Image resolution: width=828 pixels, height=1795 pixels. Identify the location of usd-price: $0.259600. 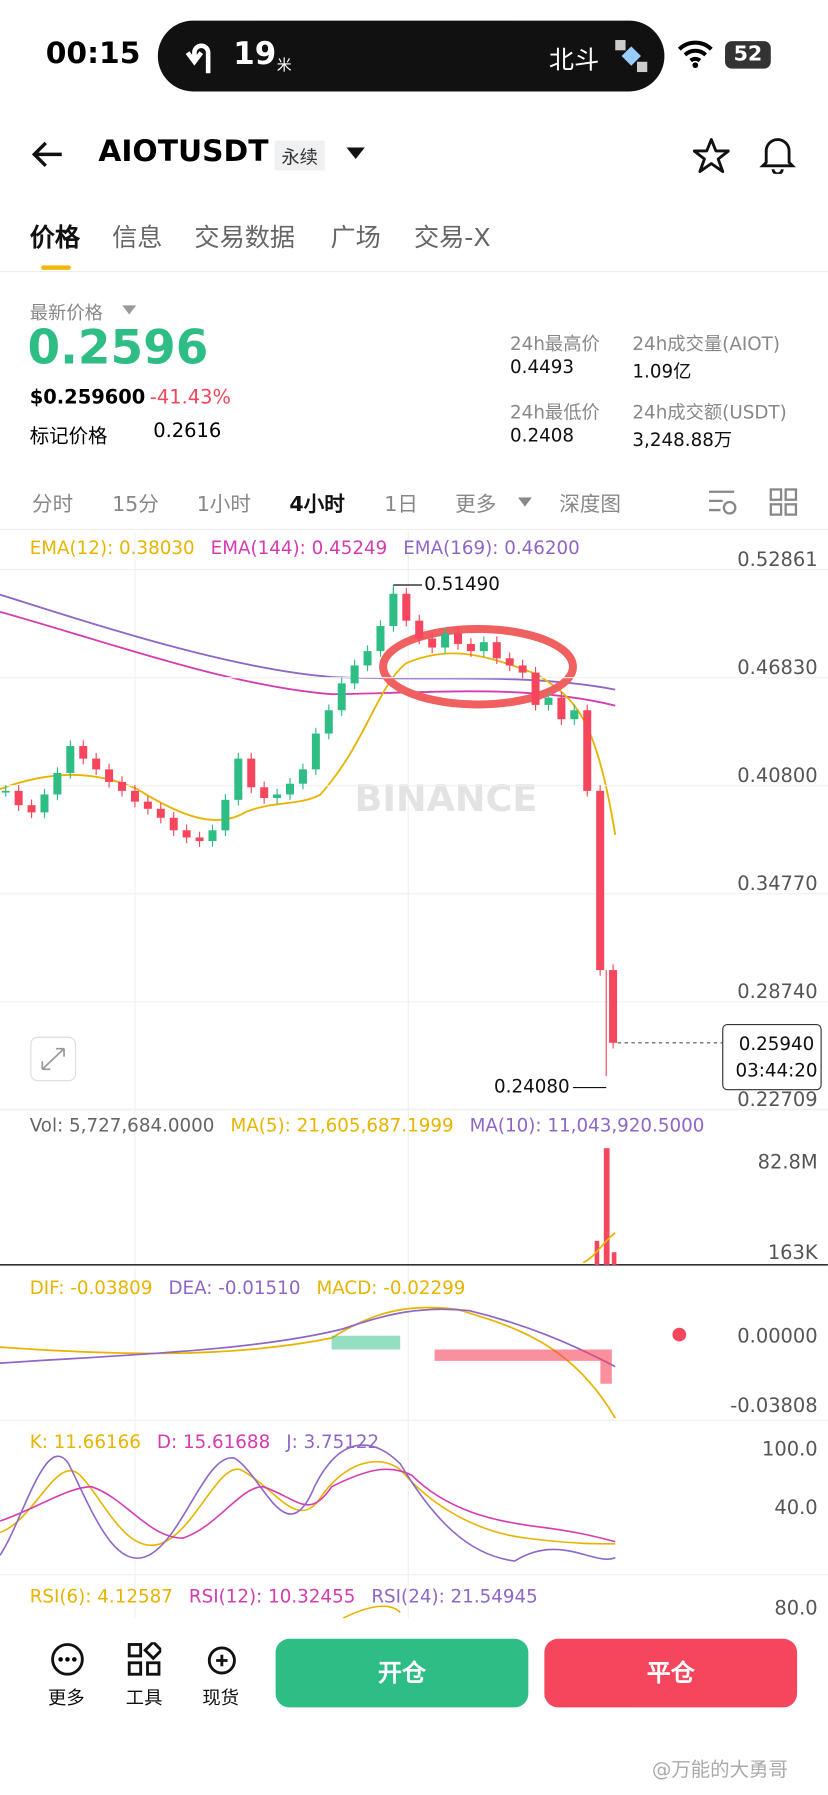
(87, 398).